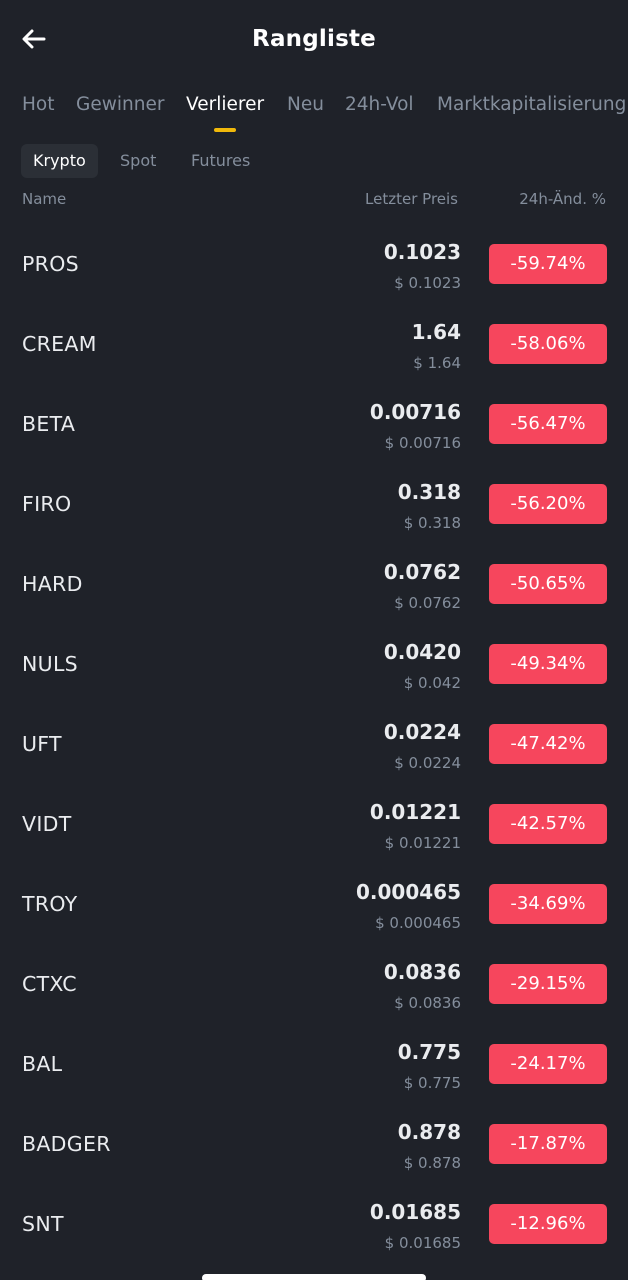  What do you see at coordinates (47, 824) in the screenshot?
I see `row-symbol: VIDT` at bounding box center [47, 824].